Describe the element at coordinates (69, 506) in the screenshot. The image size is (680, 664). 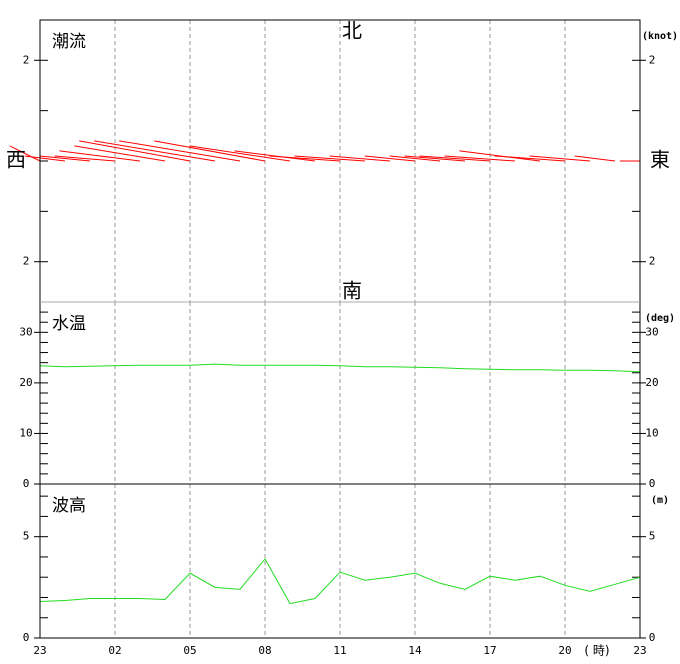
I see `panel-title: 波高` at that location.